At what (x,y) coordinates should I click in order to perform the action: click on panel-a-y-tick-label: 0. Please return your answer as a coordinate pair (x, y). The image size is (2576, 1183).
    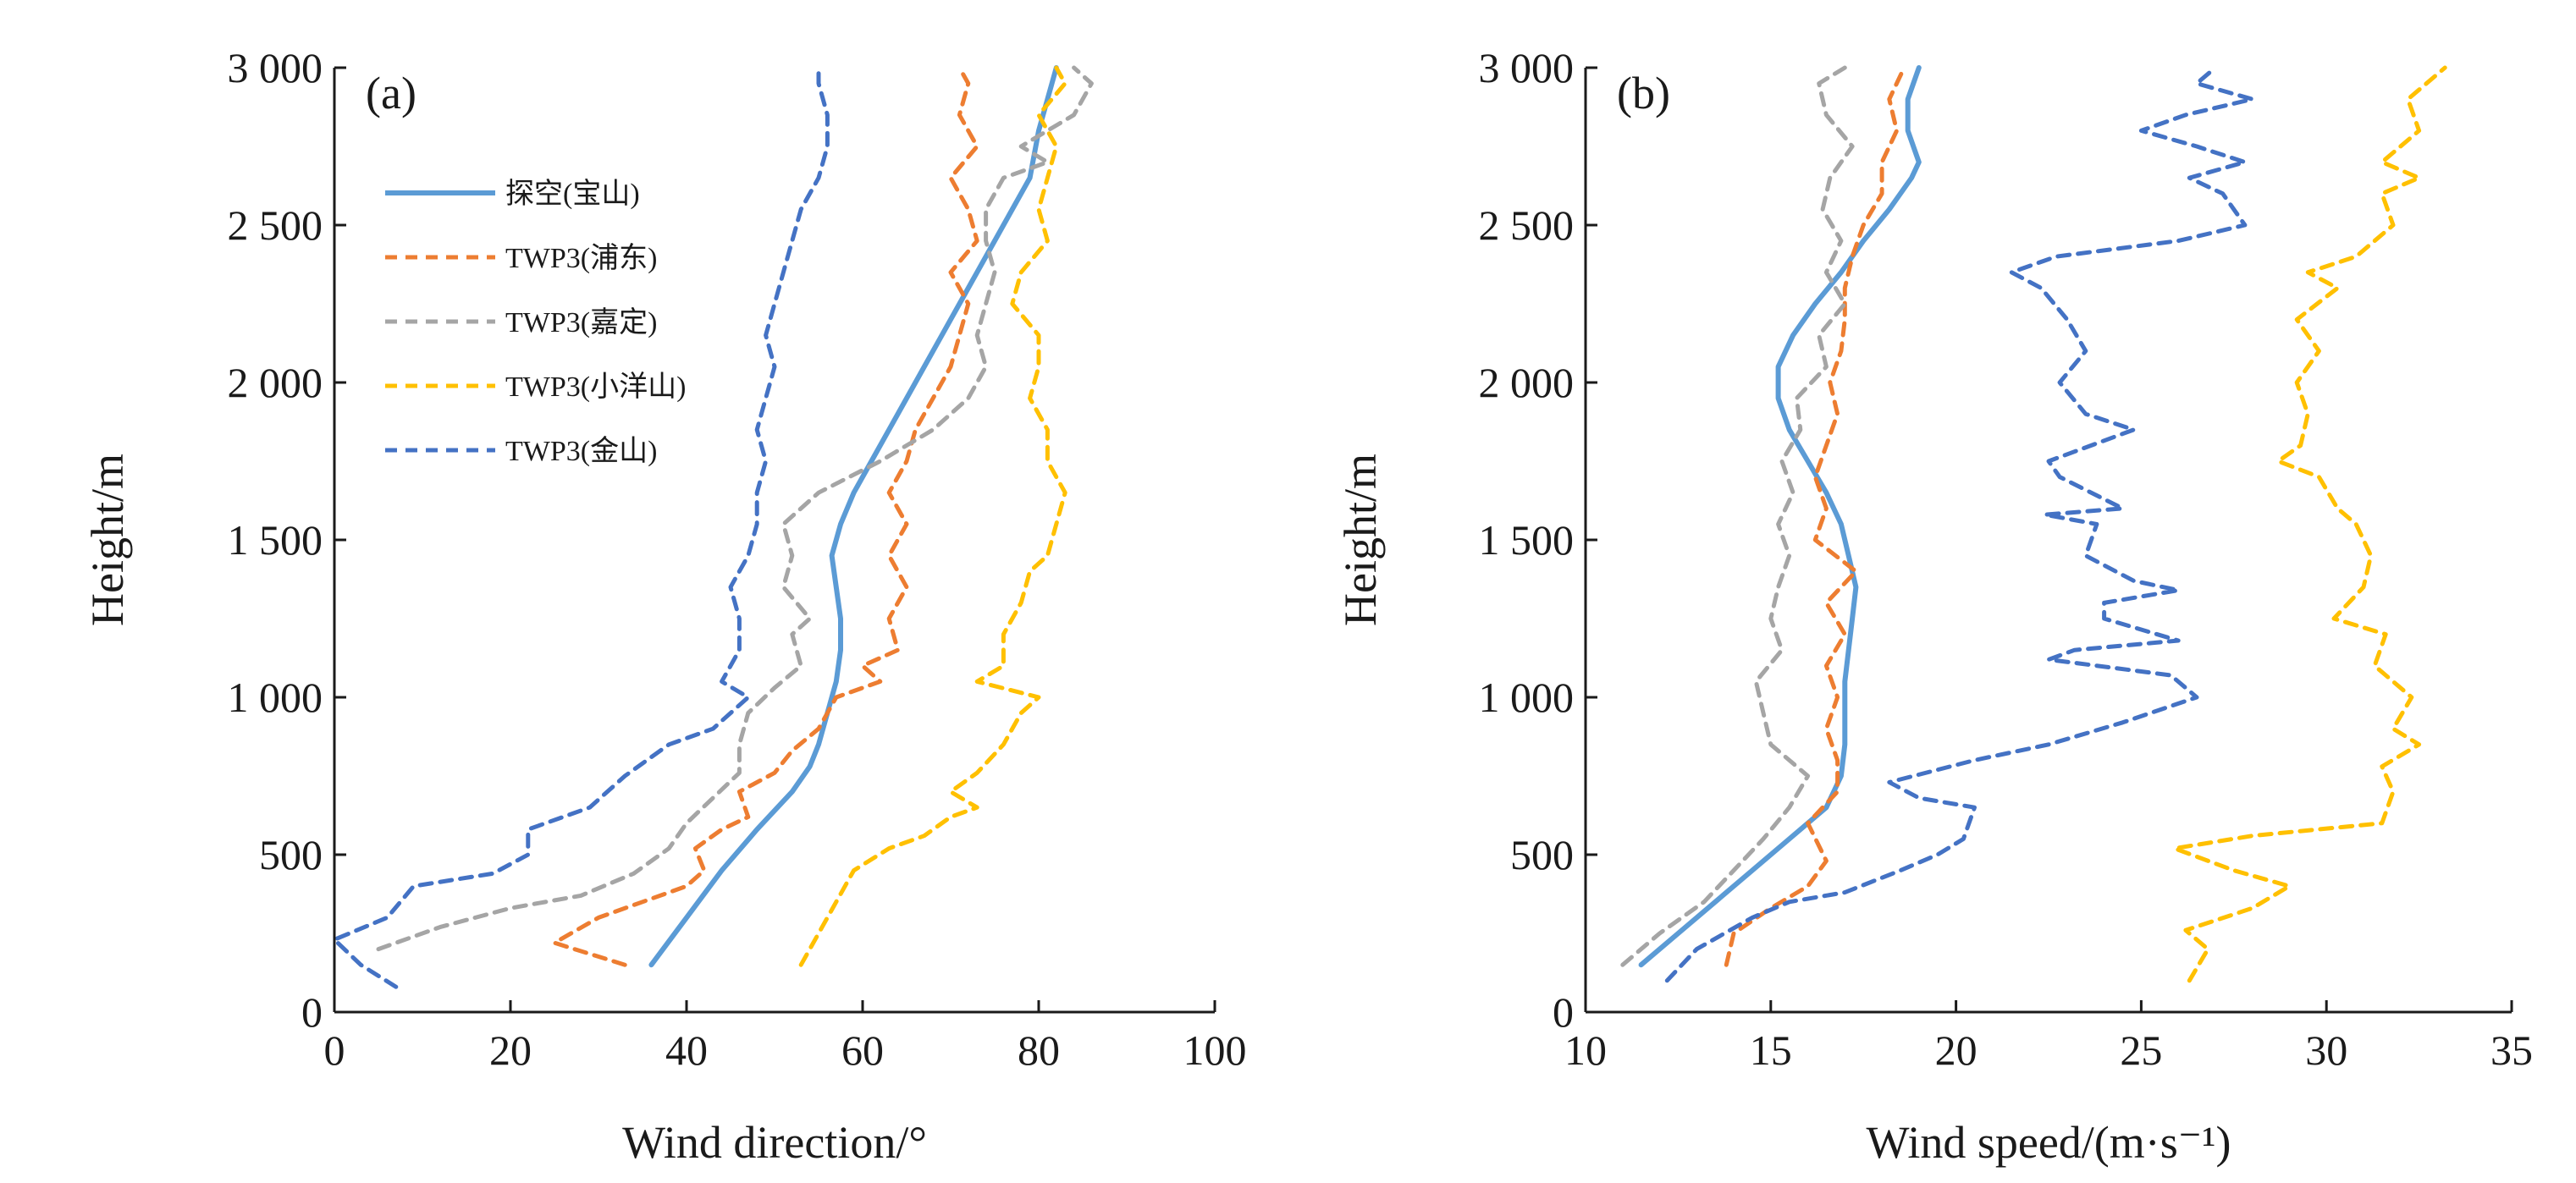
    Looking at the image, I should click on (312, 1012).